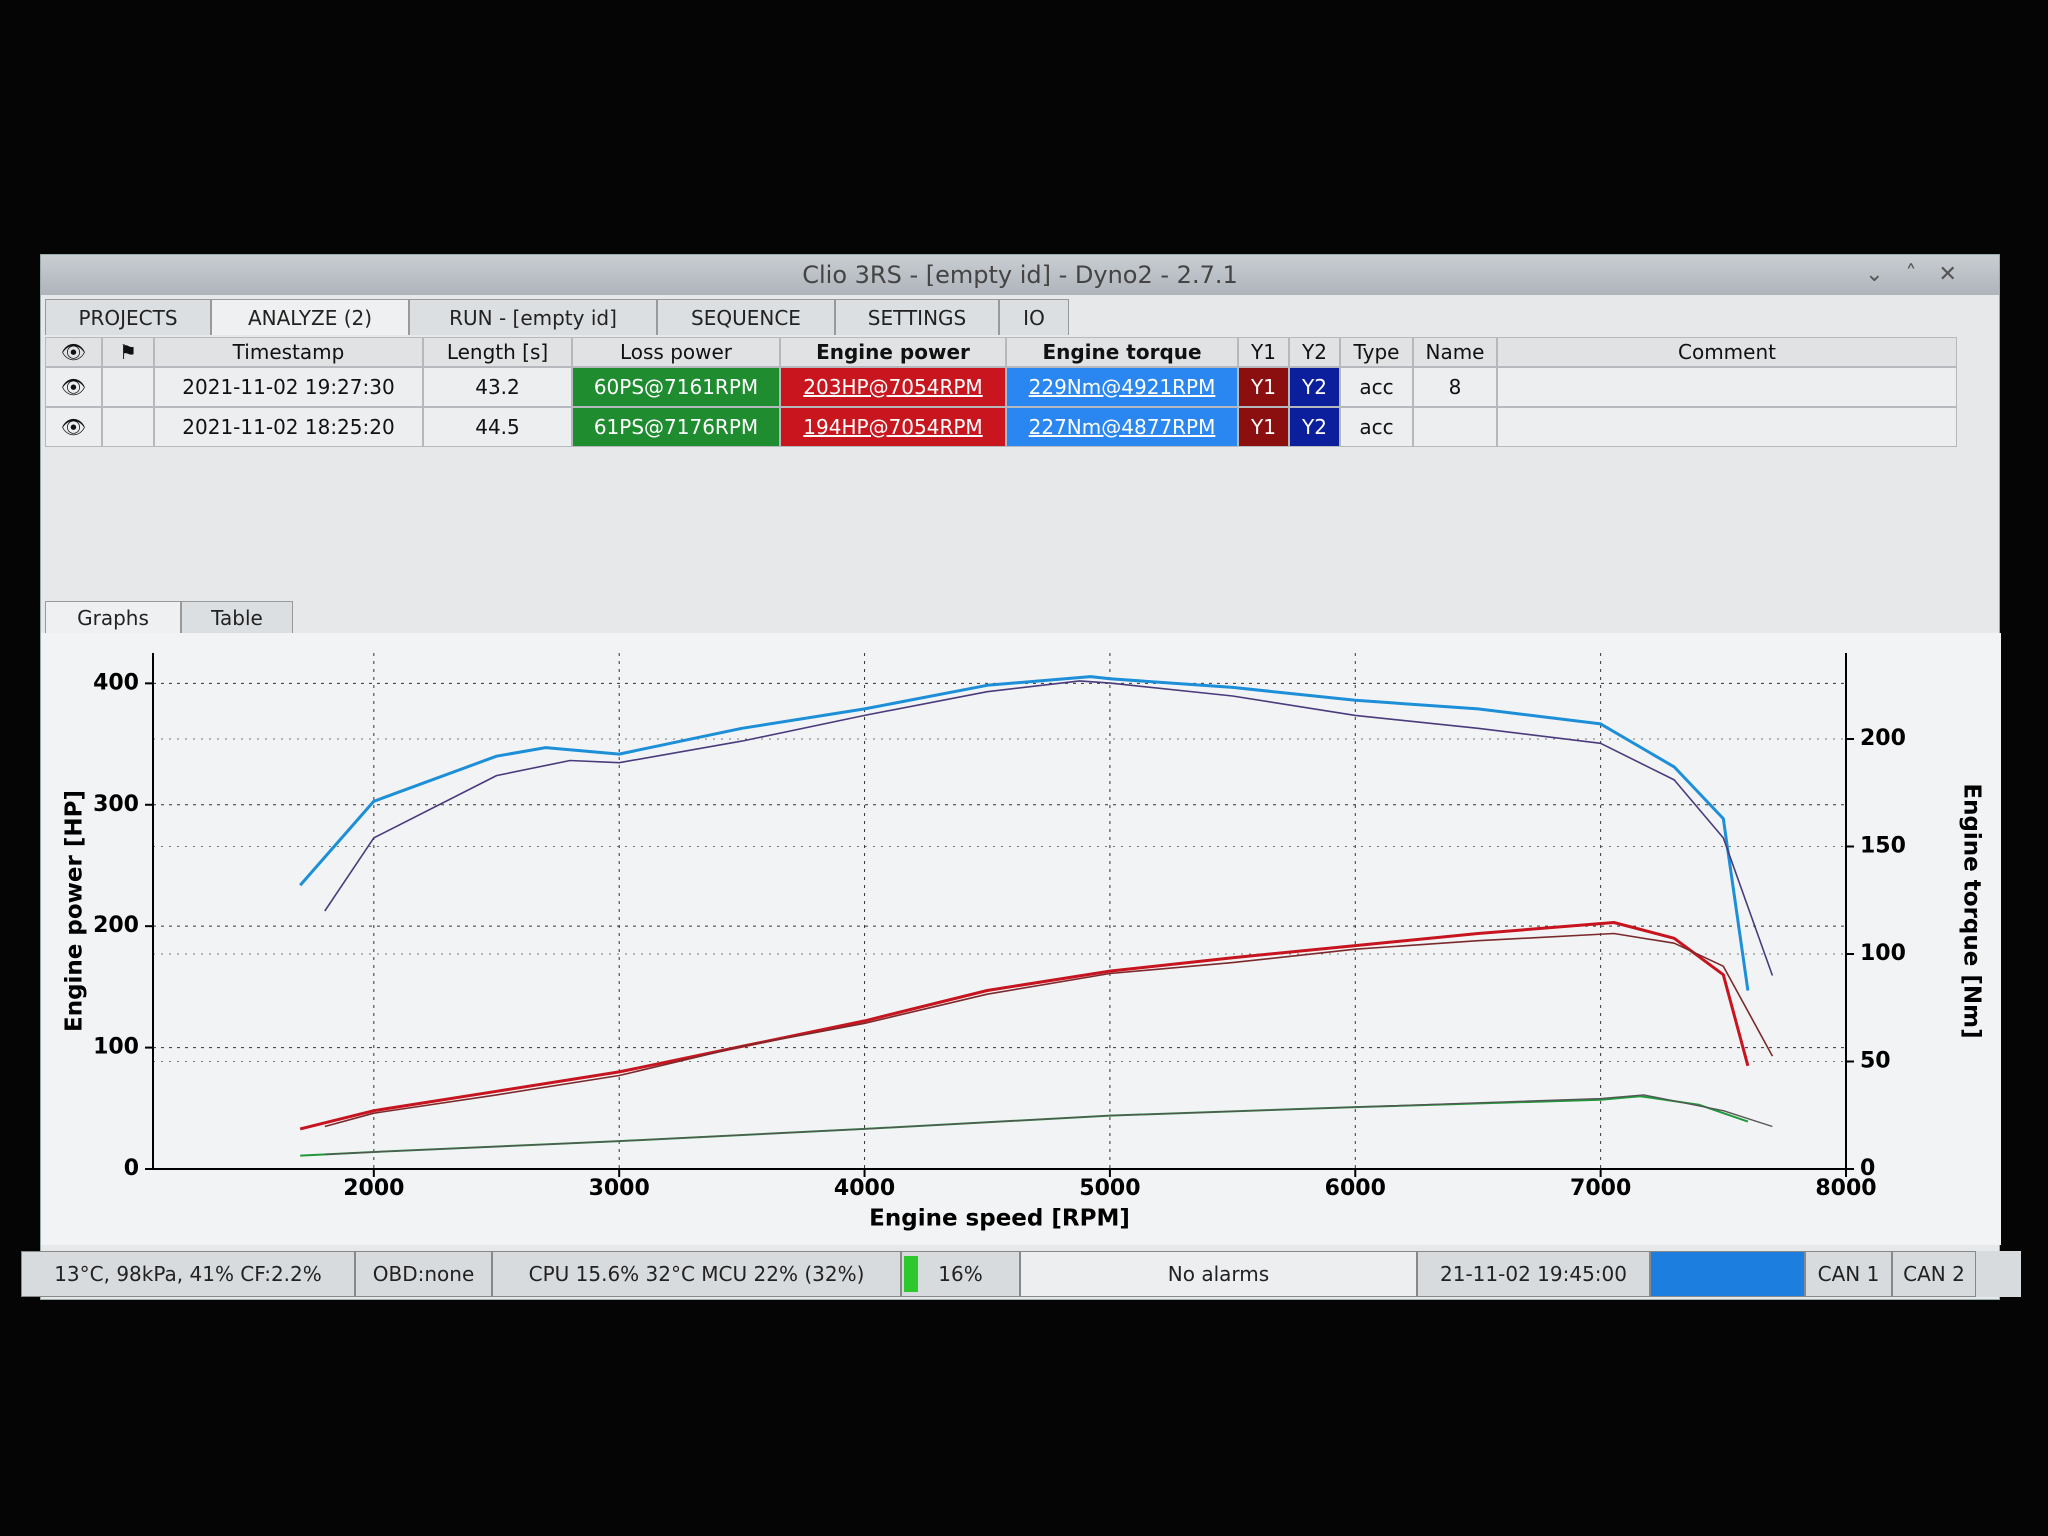  What do you see at coordinates (1867, 1168) in the screenshot?
I see `y2-tick-label: 0` at bounding box center [1867, 1168].